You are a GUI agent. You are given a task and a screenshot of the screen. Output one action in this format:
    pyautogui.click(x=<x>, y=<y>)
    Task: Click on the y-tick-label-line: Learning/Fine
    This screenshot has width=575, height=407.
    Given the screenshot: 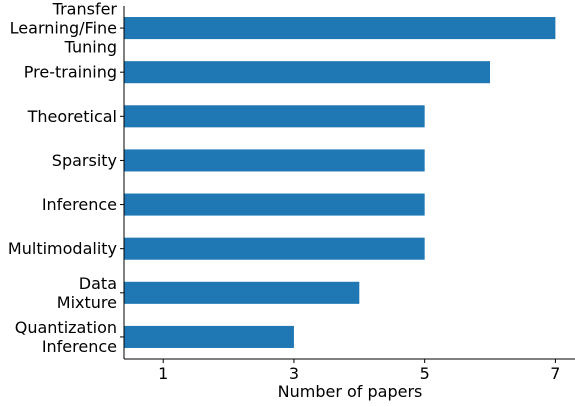 What is the action you would take?
    pyautogui.click(x=63, y=28)
    